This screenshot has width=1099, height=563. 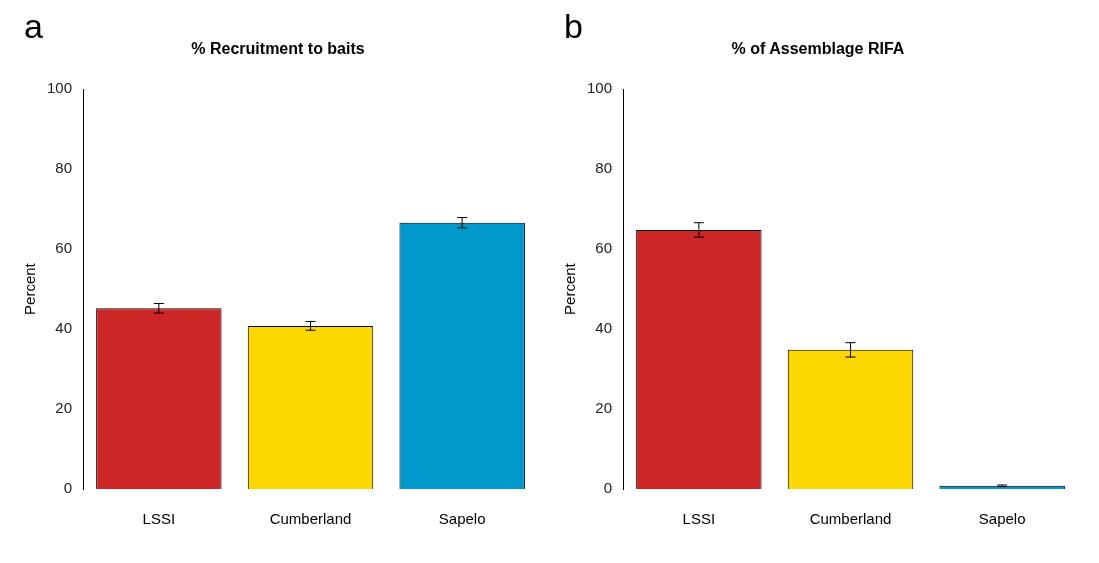 What do you see at coordinates (573, 26) in the screenshot?
I see `text: b` at bounding box center [573, 26].